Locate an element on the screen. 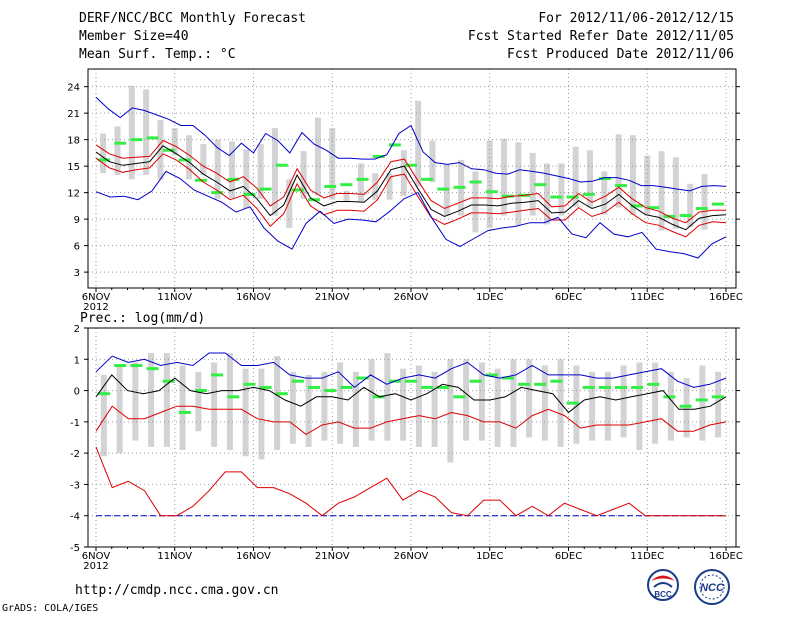  temp-xtick-label: 11DEC is located at coordinates (647, 297).